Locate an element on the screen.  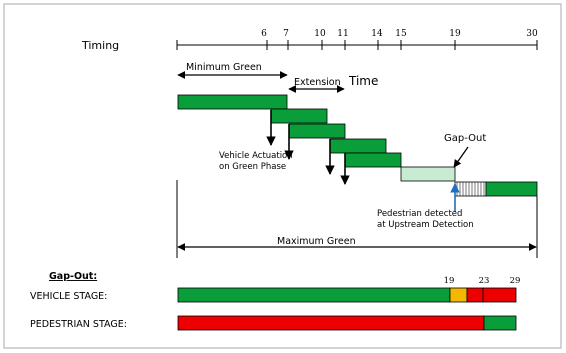
green-bar-pedestrian is located at coordinates (511, 189).